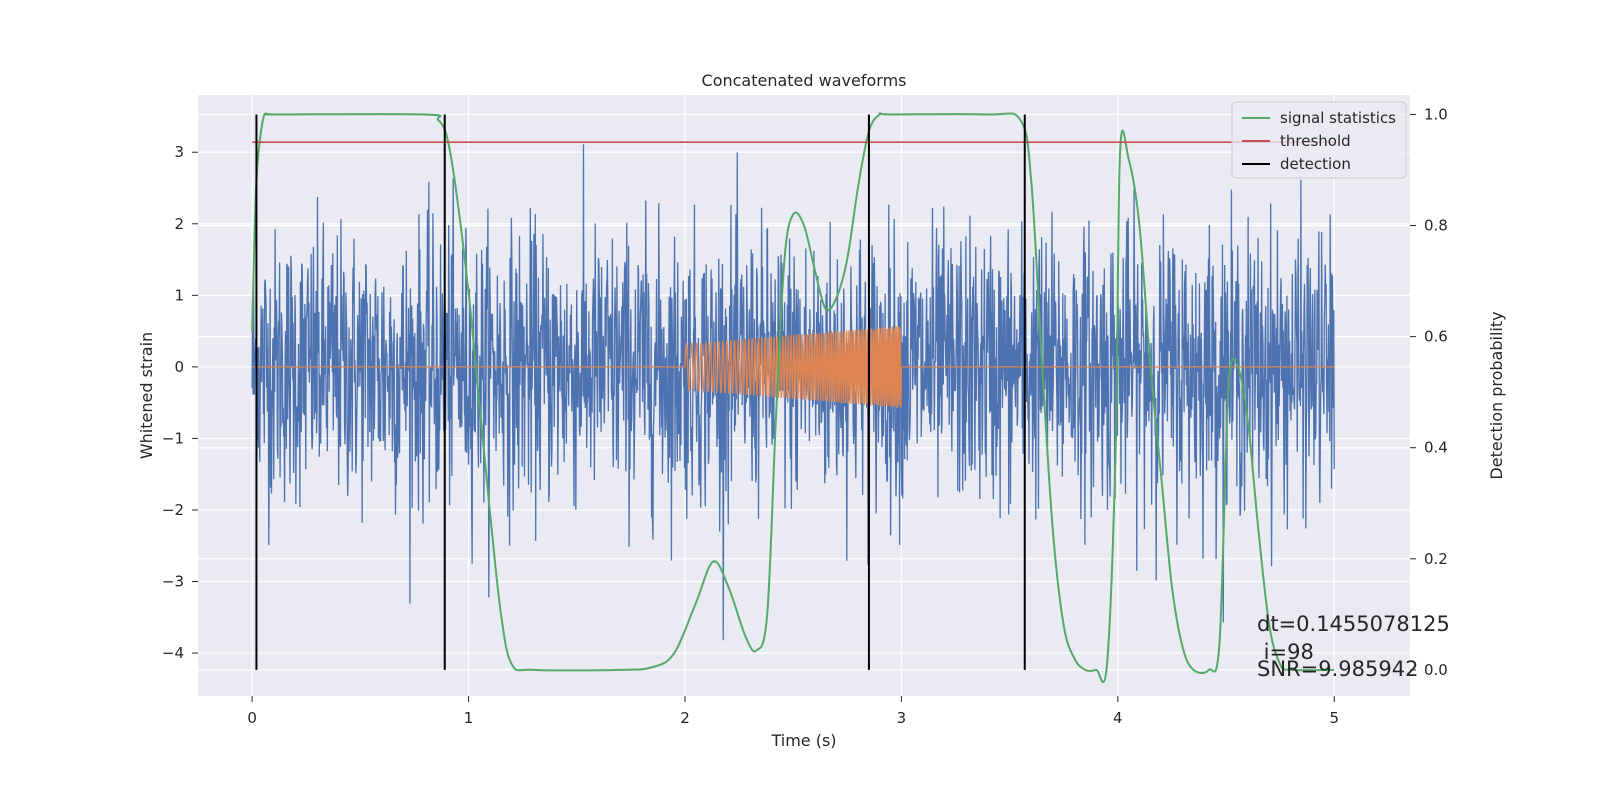  Describe the element at coordinates (179, 295) in the screenshot. I see `y-tick-label: 1` at that location.